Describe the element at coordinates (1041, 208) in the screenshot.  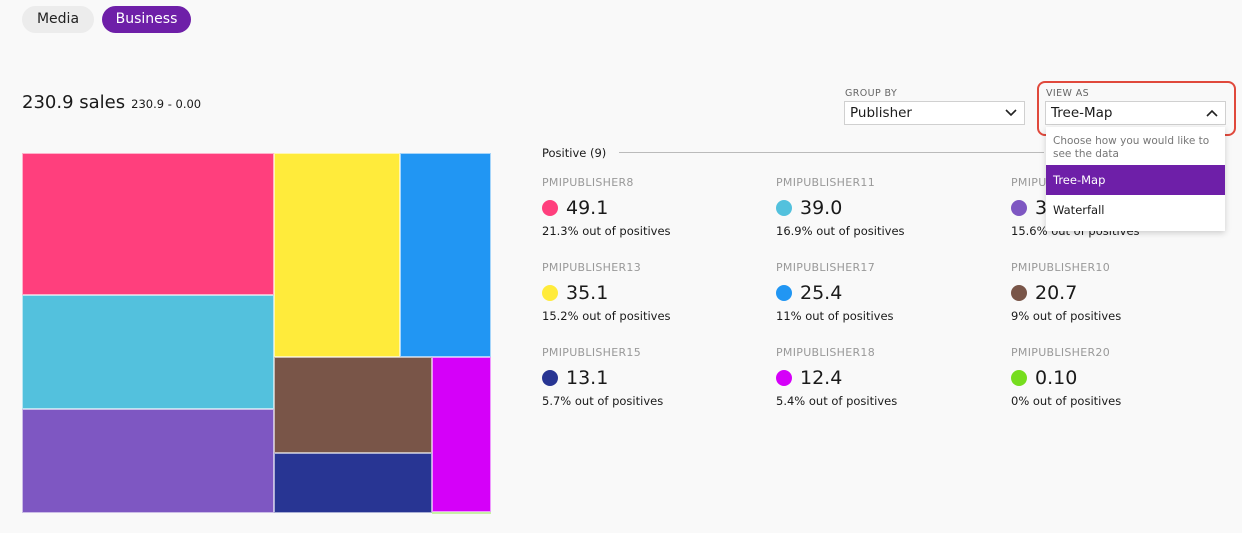
I see `publisher-value: 3` at that location.